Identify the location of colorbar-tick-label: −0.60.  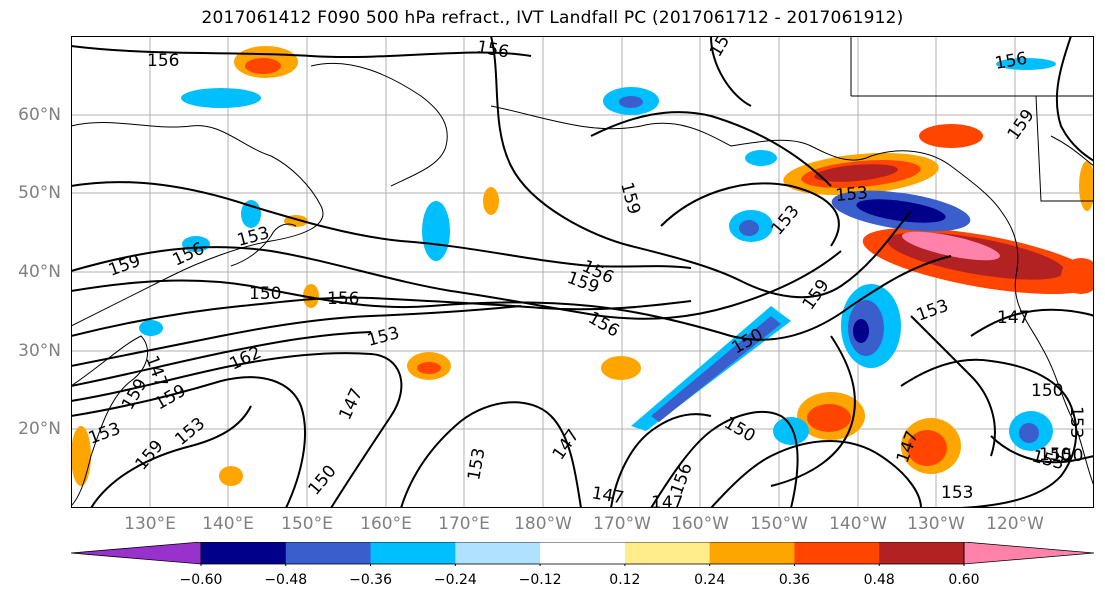
(201, 580).